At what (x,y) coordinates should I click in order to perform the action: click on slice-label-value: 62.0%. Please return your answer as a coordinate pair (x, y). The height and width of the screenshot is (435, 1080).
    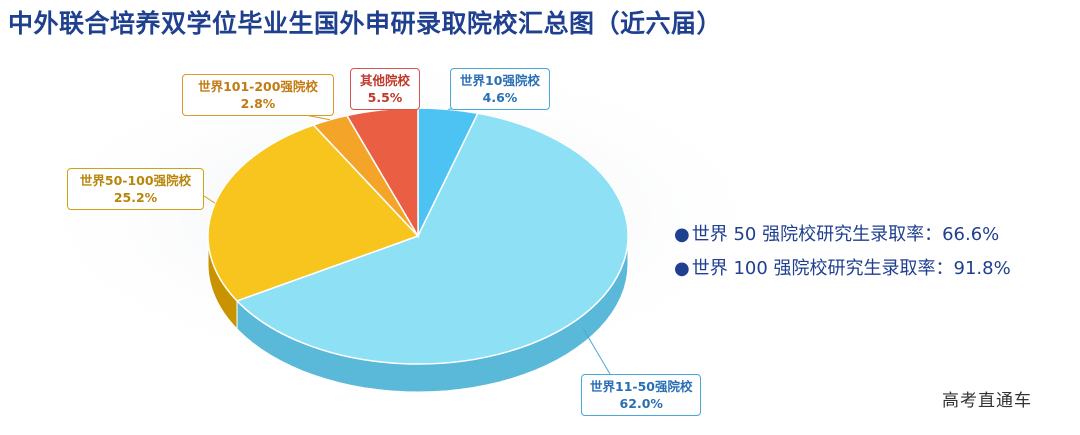
    Looking at the image, I should click on (641, 403).